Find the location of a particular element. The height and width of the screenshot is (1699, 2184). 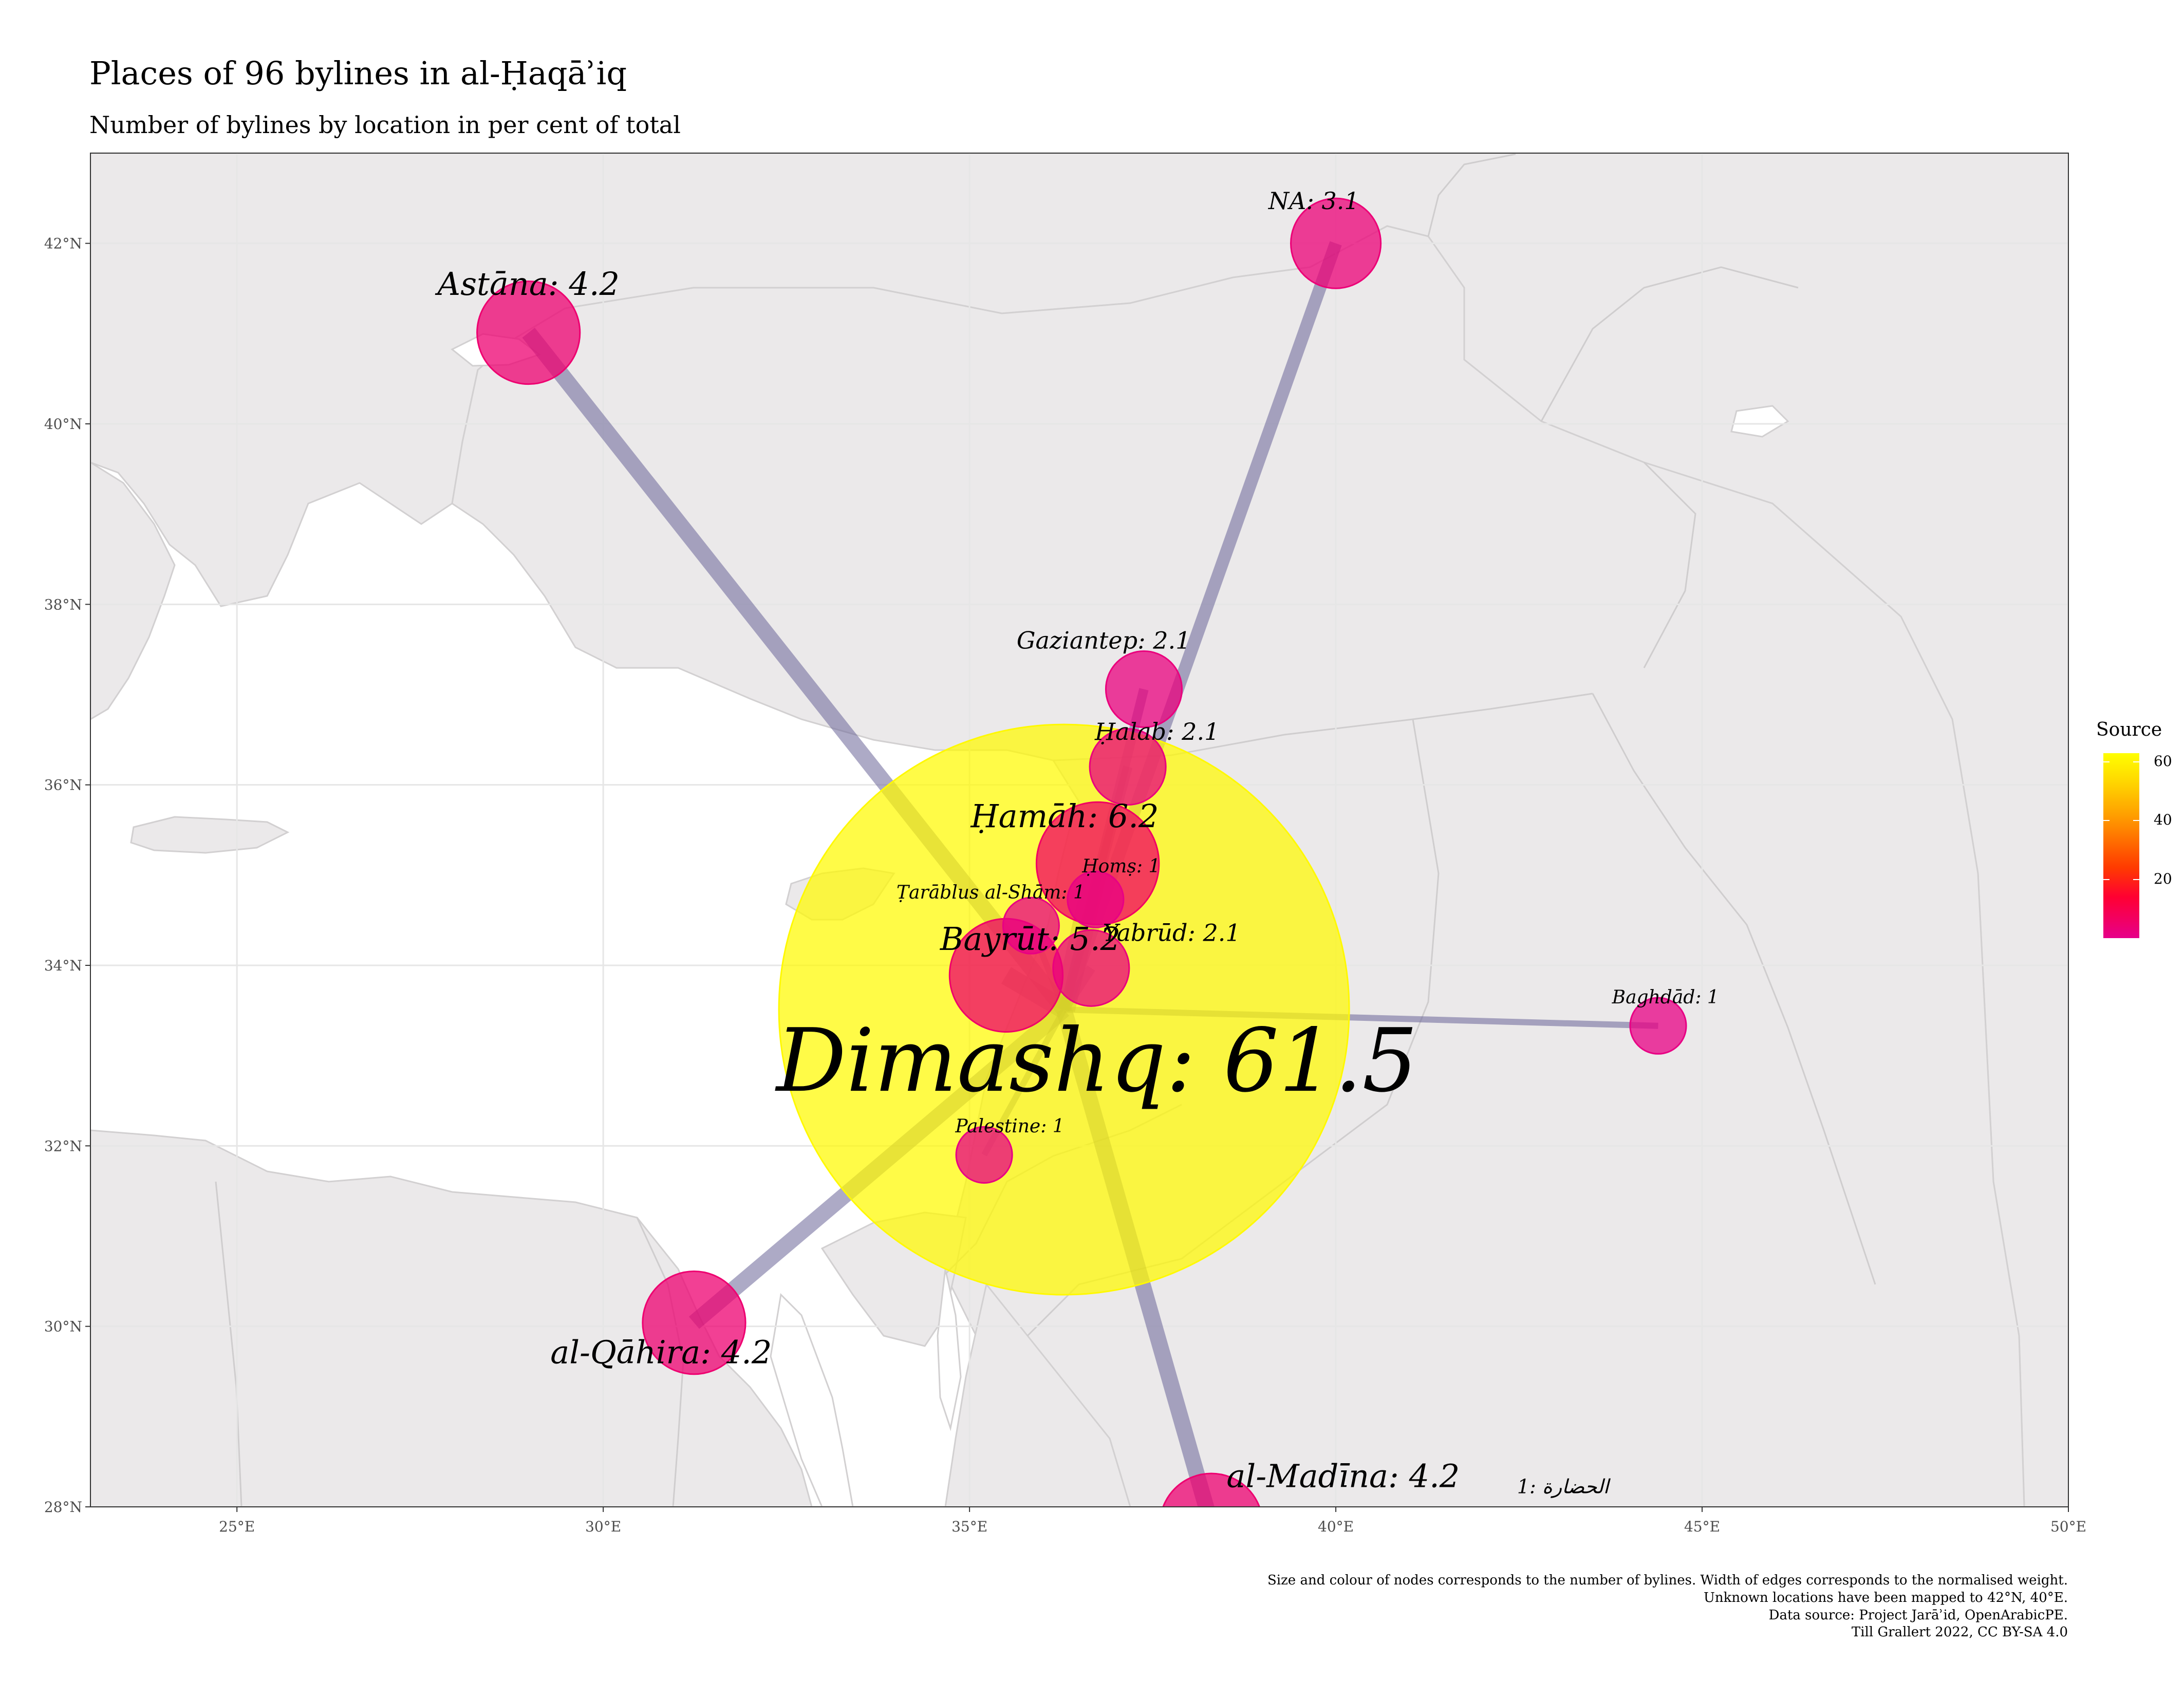

legend-tick-label: 40 is located at coordinates (2163, 820).